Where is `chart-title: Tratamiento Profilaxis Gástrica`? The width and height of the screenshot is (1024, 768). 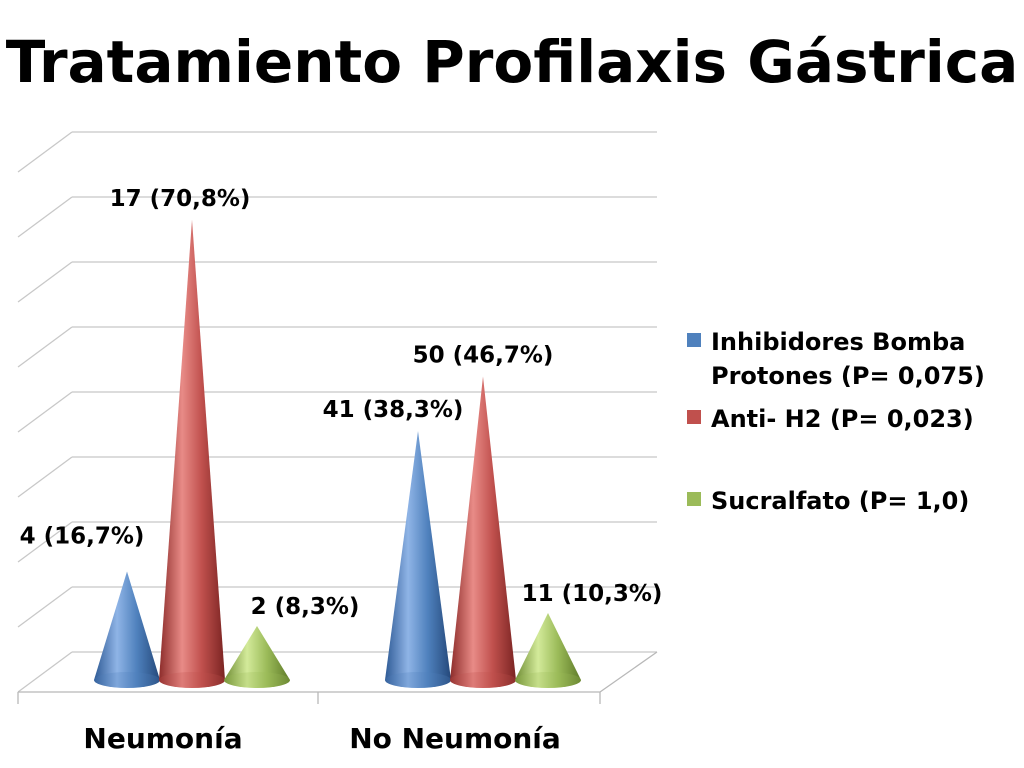 chart-title: Tratamiento Profilaxis Gástrica is located at coordinates (512, 62).